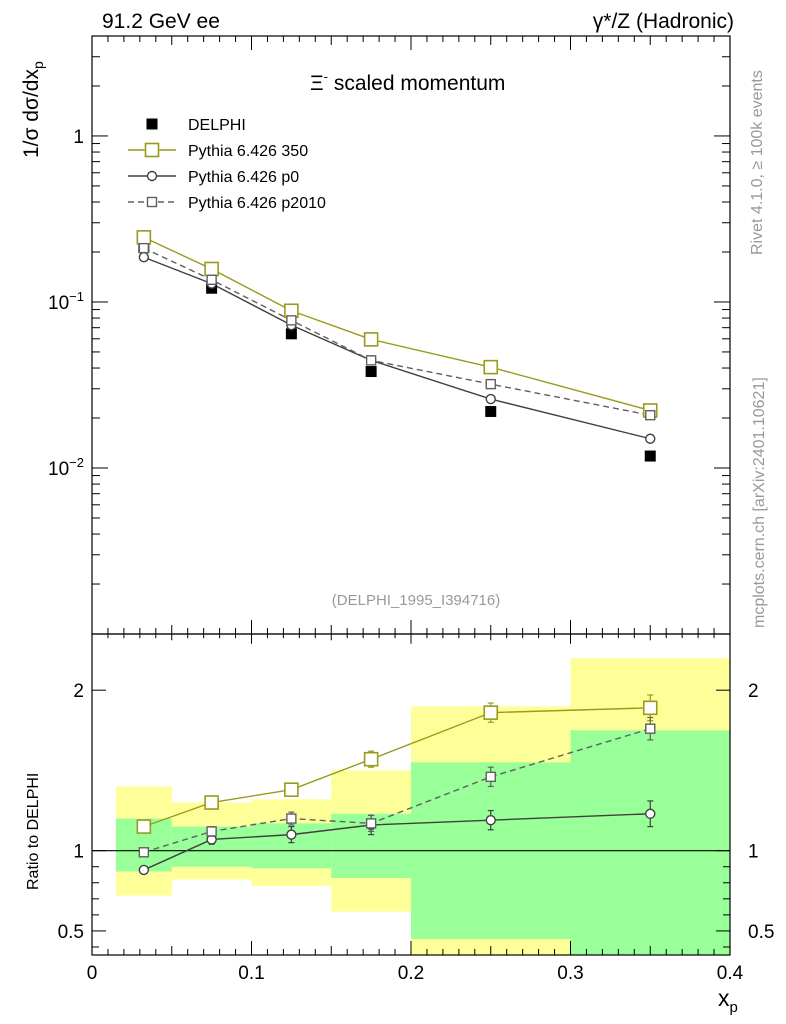 Image resolution: width=786 pixels, height=1024 pixels. Describe the element at coordinates (248, 151) in the screenshot. I see `legend-label: Pythia 6.426 350` at that location.